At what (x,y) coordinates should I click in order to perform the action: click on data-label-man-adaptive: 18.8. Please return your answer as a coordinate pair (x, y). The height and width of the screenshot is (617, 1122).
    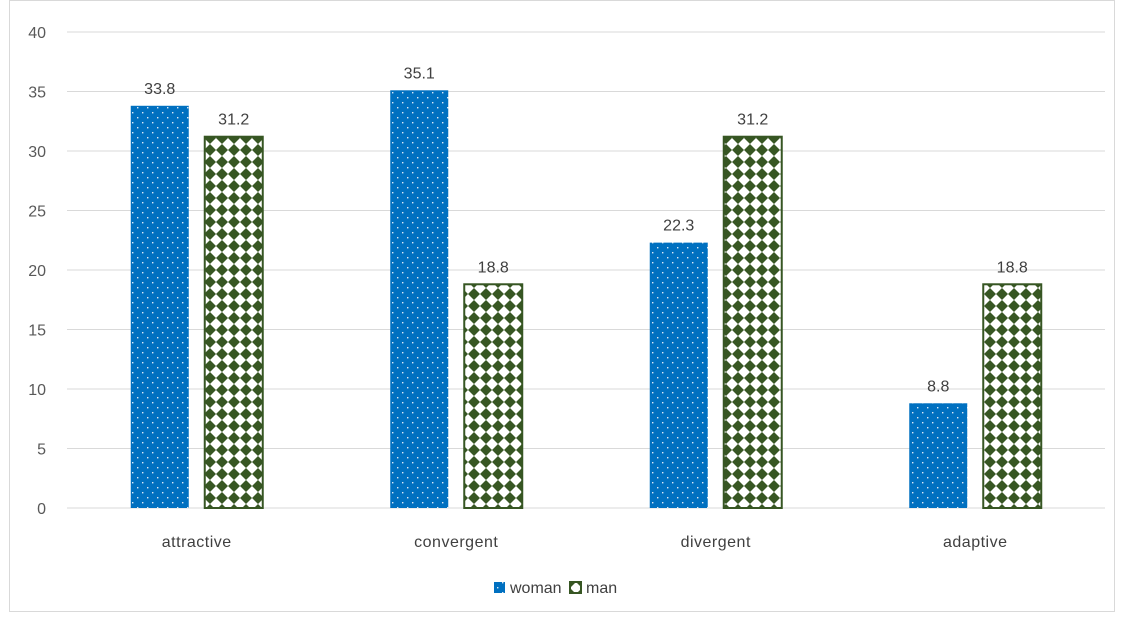
    Looking at the image, I should click on (1012, 267).